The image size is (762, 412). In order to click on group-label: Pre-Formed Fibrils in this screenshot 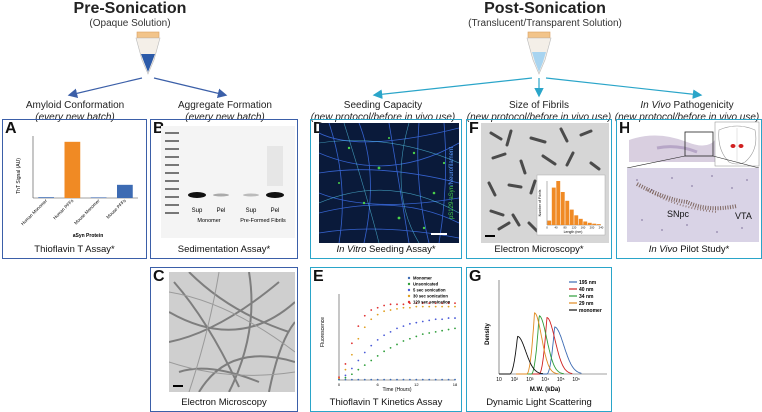, I will do `click(263, 221)`.